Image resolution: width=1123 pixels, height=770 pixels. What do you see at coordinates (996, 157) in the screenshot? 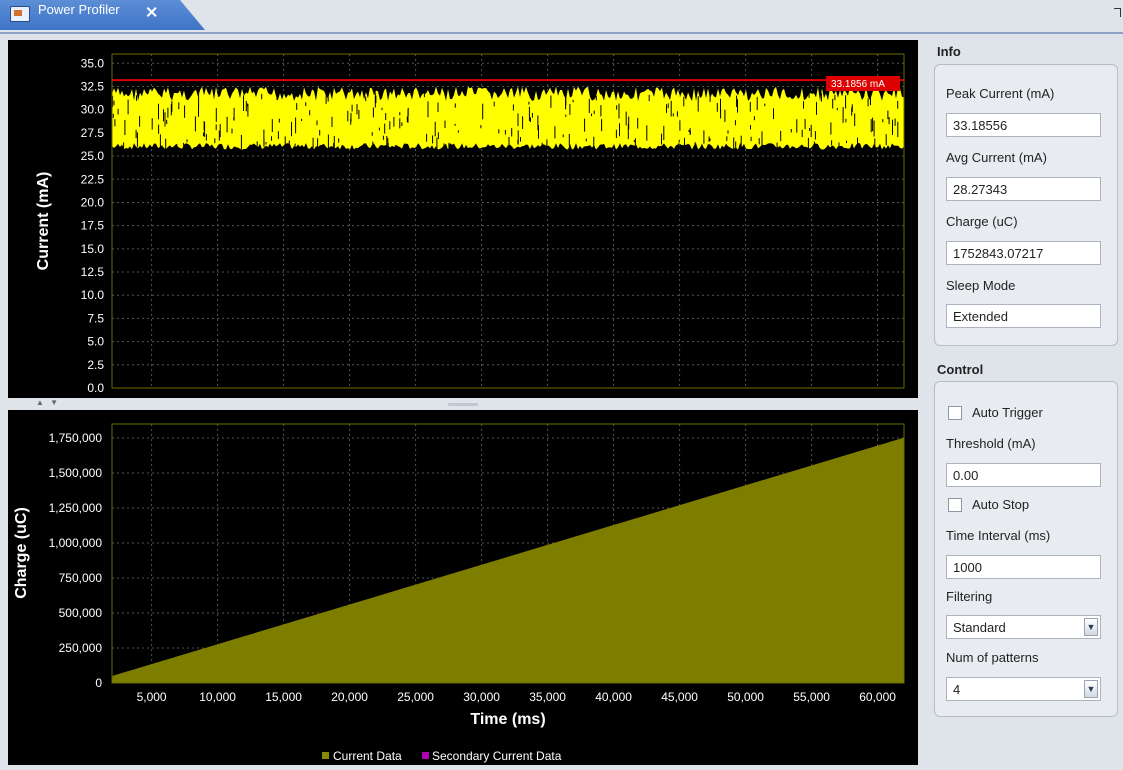
I see `avg-current-label: Avg Current (mA)` at bounding box center [996, 157].